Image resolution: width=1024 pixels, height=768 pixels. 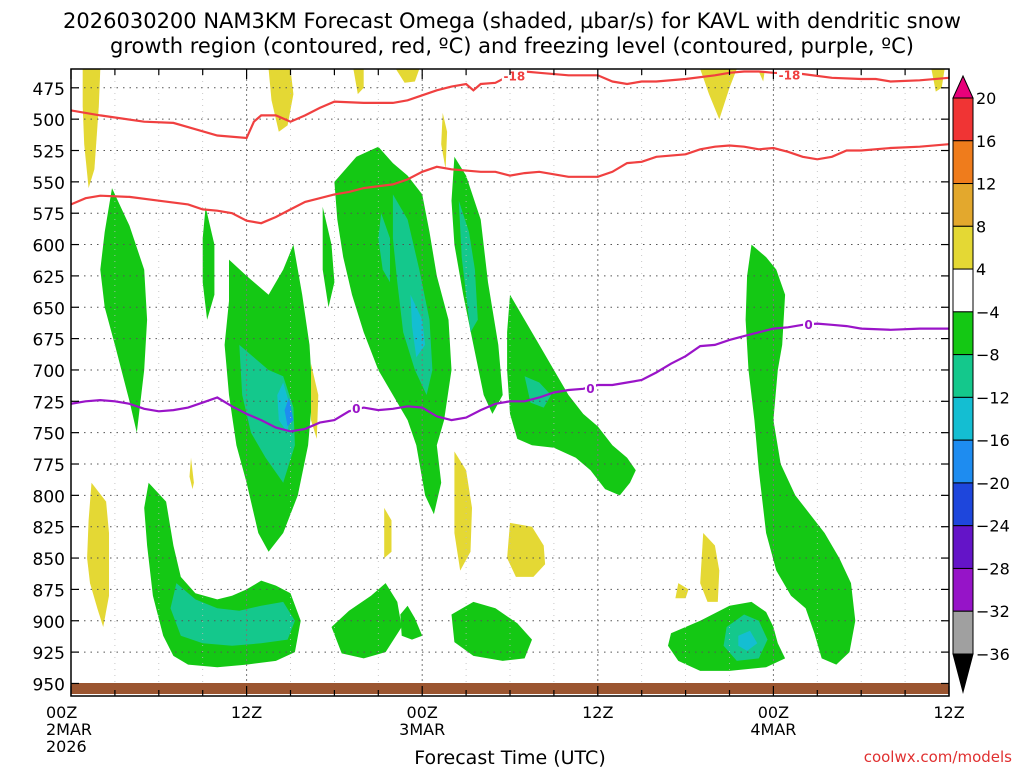 What do you see at coordinates (49, 121) in the screenshot?
I see `y-tick-label: 500` at bounding box center [49, 121].